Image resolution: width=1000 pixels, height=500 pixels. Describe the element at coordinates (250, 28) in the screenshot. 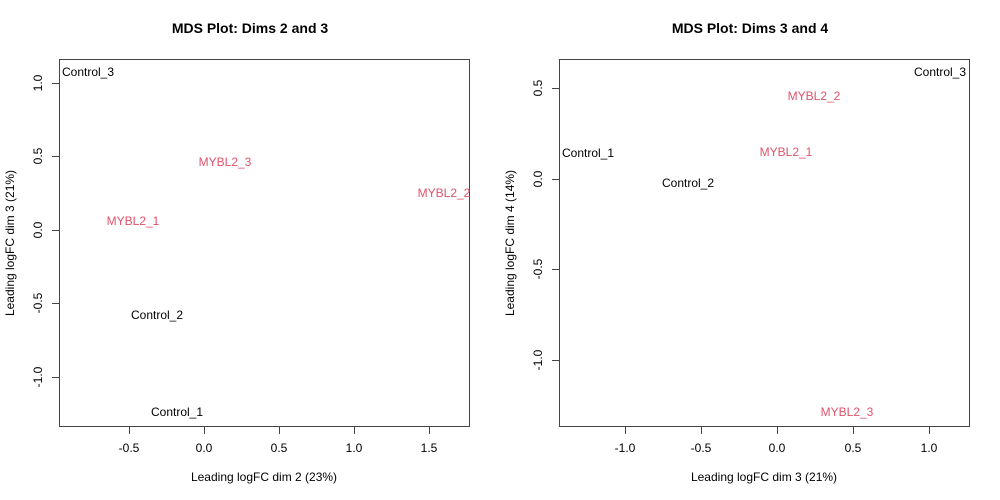

I see `chart-title: MDS Plot: Dims 2 and 3` at that location.